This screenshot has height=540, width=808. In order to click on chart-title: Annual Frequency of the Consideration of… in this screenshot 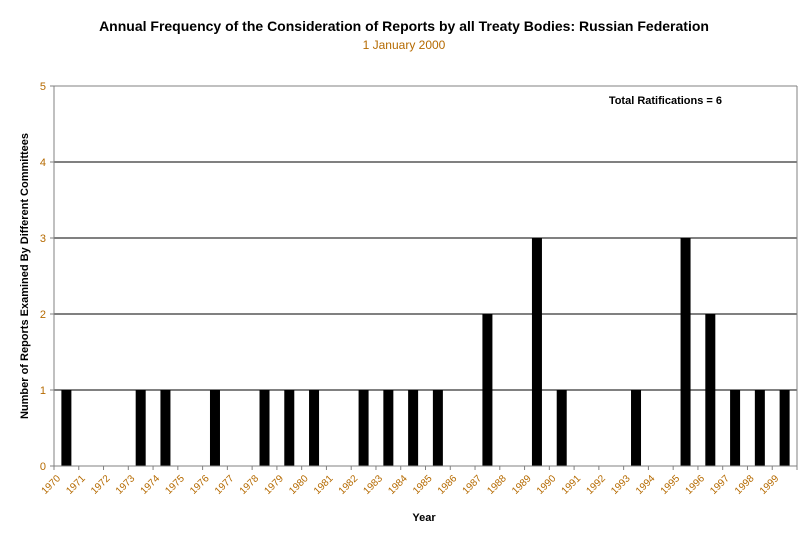, I will do `click(404, 26)`.